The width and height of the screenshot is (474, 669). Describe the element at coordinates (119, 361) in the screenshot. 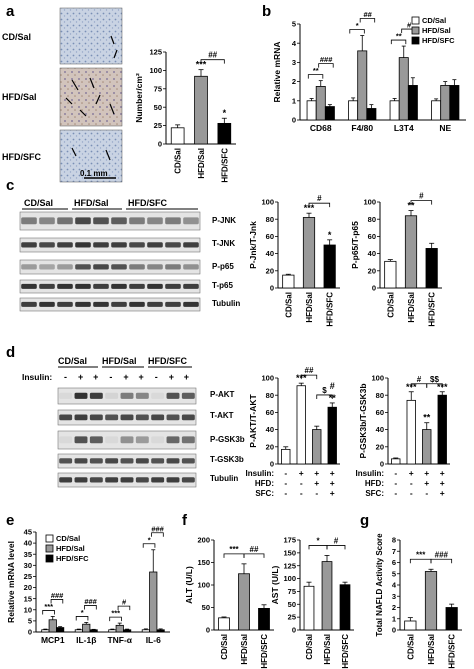

I see `blot-group-label: HFD/Sal` at that location.